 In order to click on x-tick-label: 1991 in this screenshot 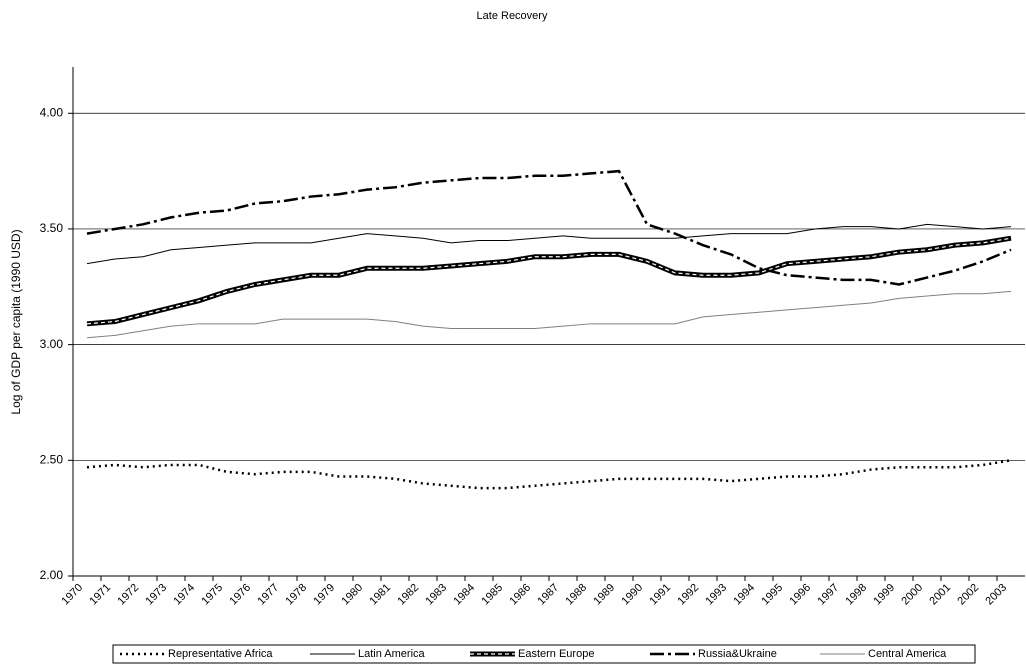, I will do `click(660, 595)`.